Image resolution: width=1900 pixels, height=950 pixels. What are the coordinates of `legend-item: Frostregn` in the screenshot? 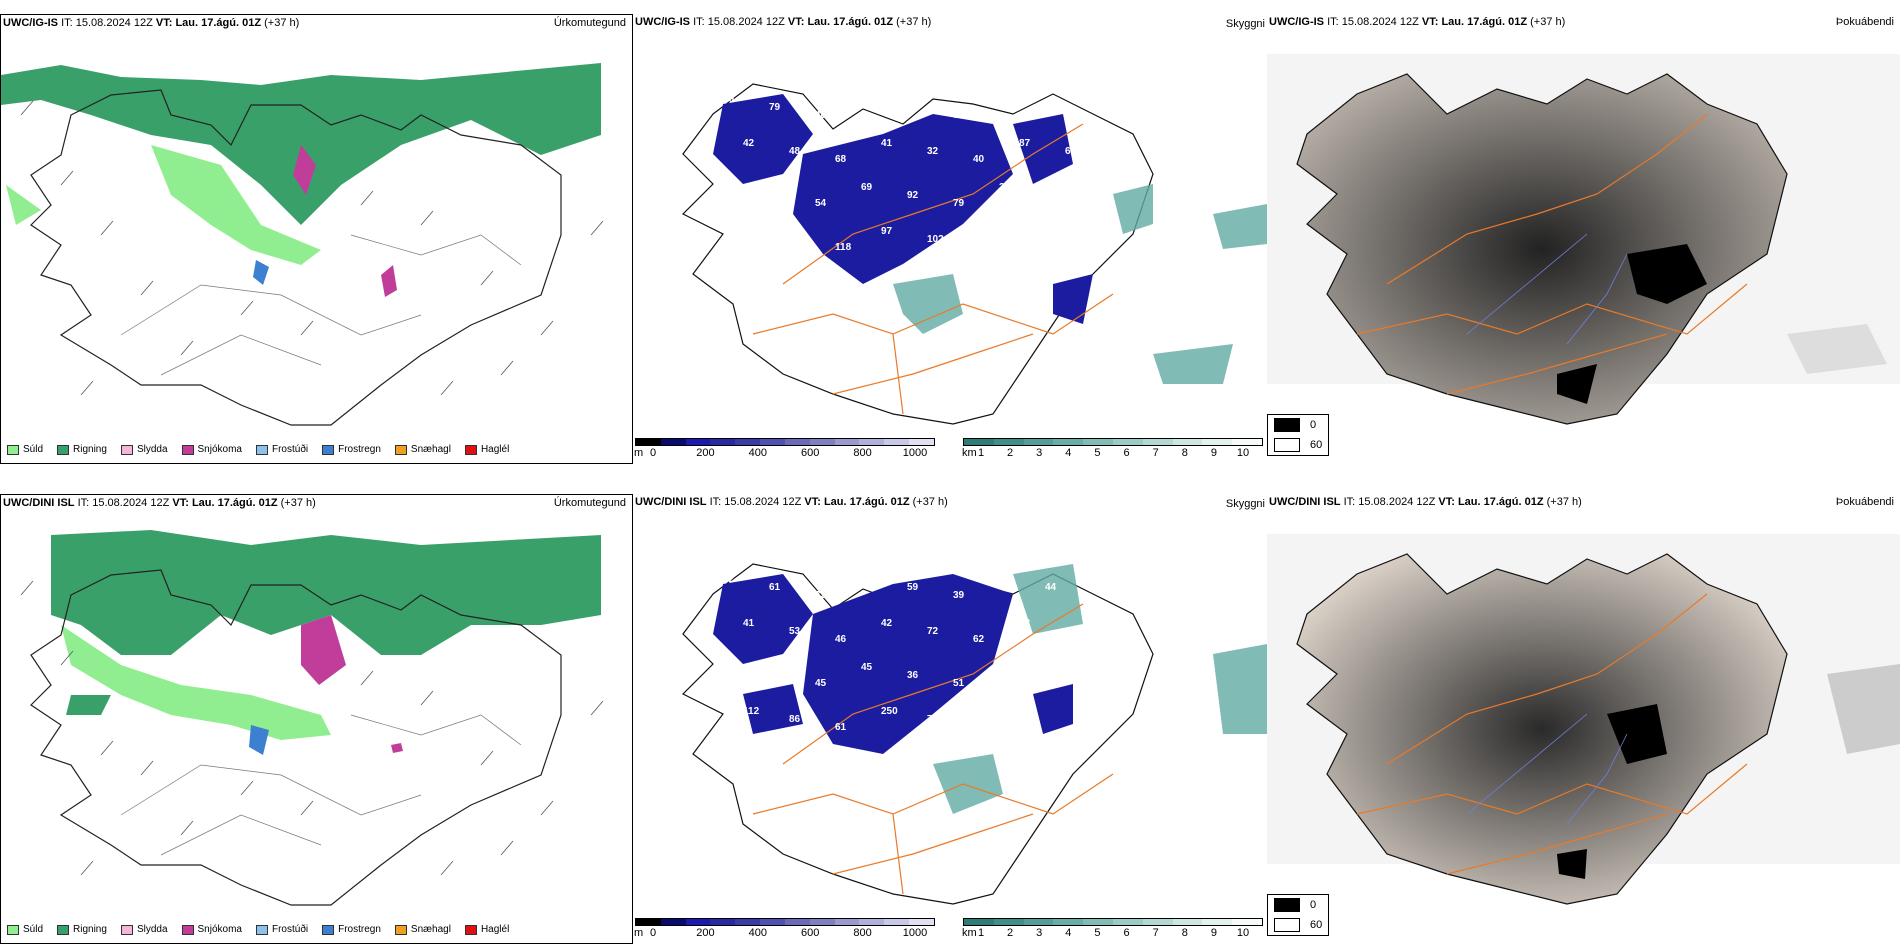 It's located at (351, 929).